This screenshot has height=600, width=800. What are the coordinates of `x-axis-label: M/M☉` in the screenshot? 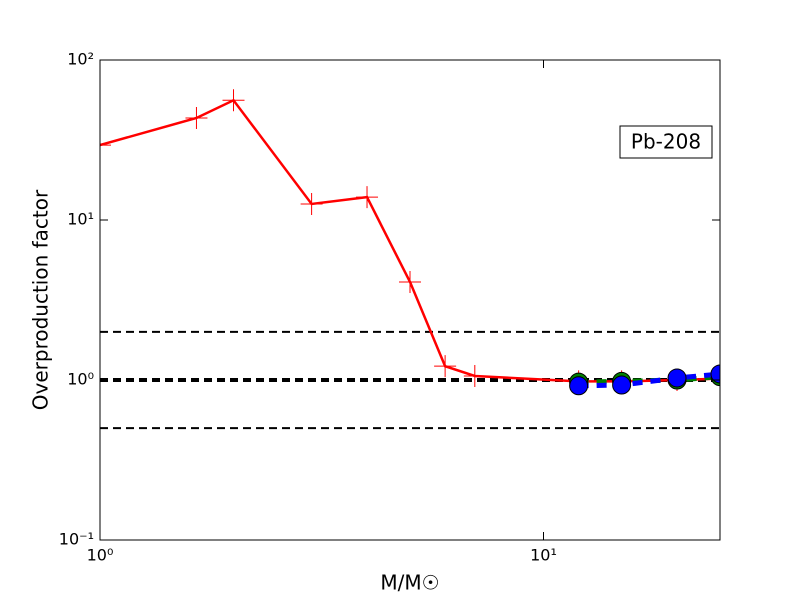 It's located at (409, 583).